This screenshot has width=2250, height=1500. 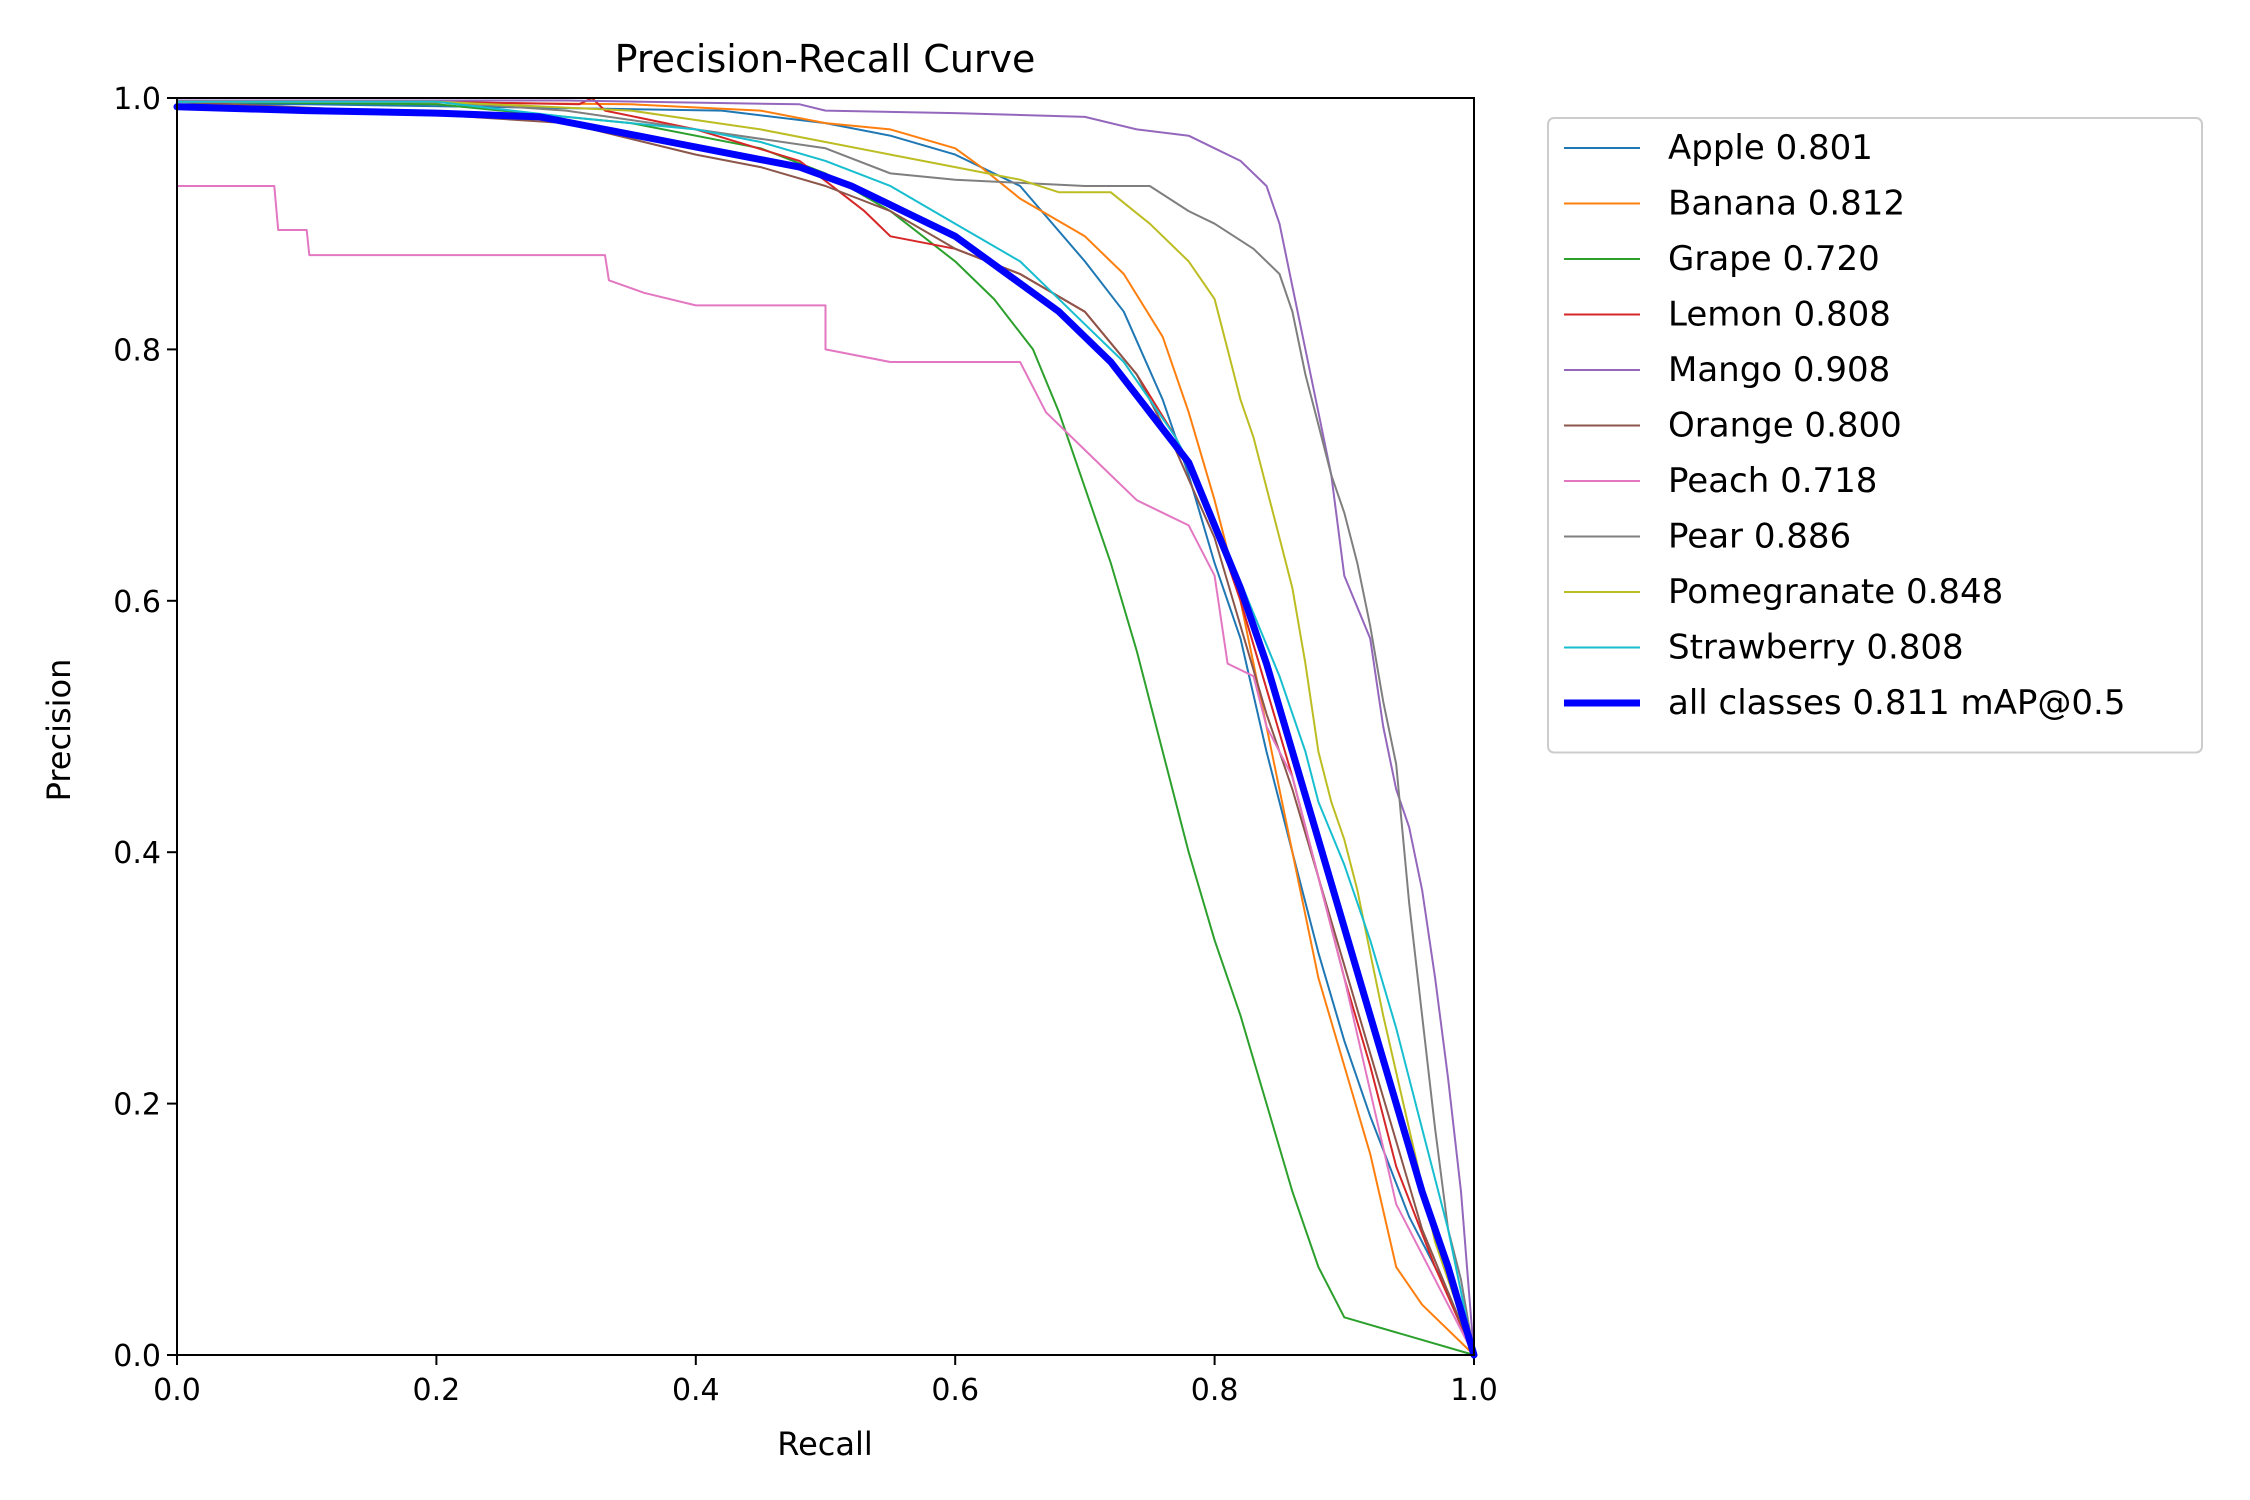 What do you see at coordinates (1896, 703) in the screenshot?
I see `legend-label-all-classes: all classes 0.811 mAP@0.5` at bounding box center [1896, 703].